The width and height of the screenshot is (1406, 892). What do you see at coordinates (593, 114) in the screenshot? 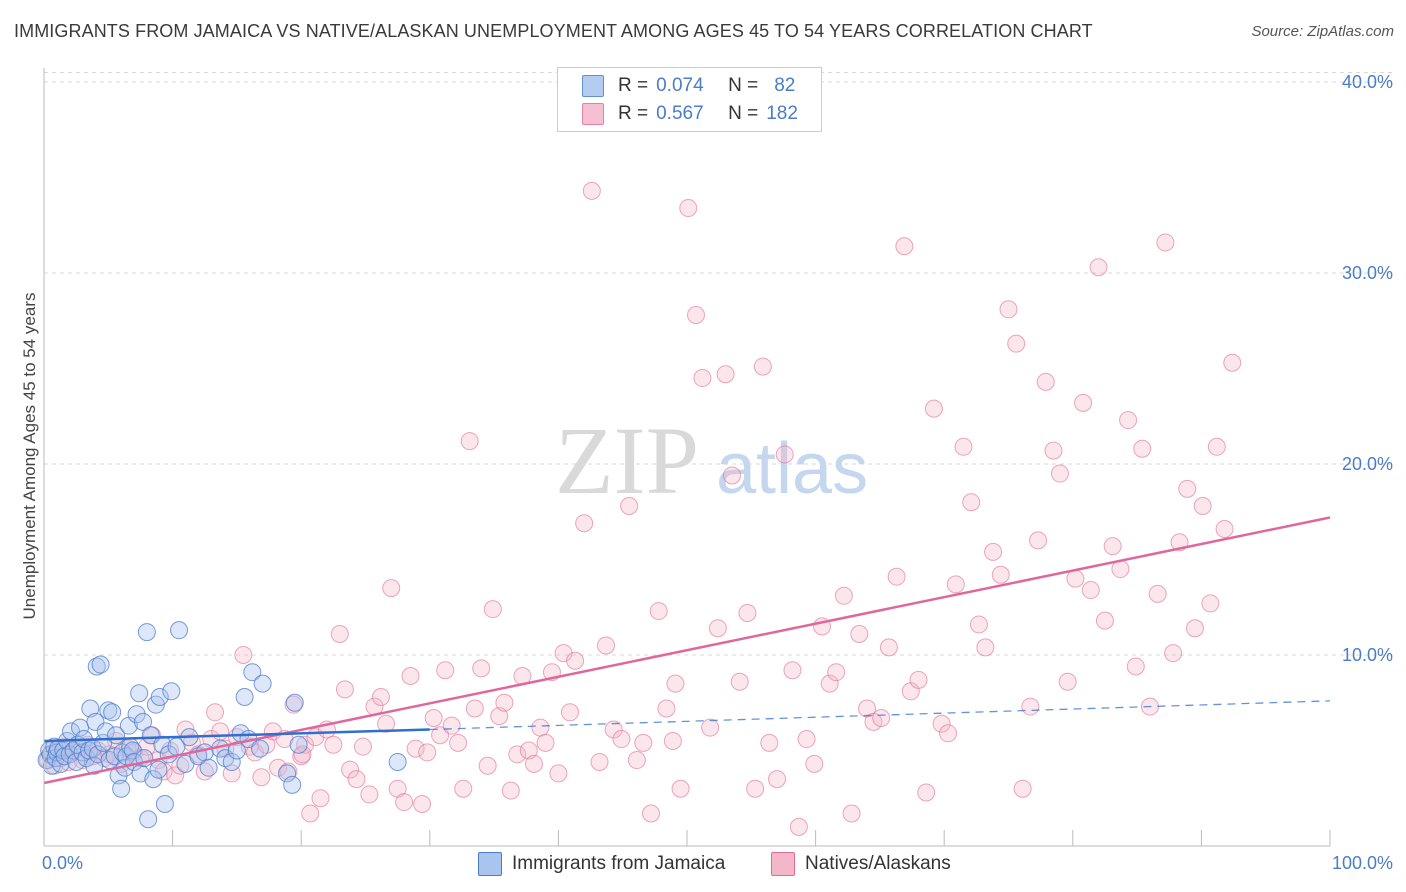
I see `legend-swatch-natives` at bounding box center [593, 114].